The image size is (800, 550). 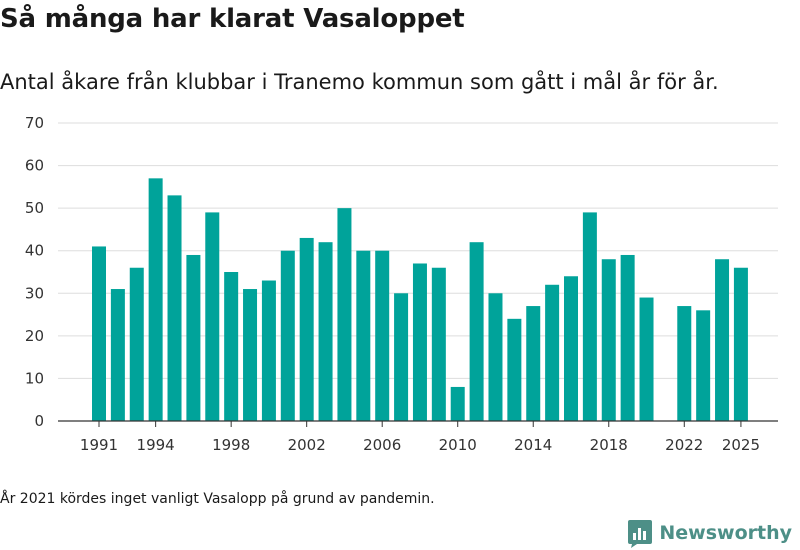 I want to click on chart-title: Så många har klarat Vasaloppet, so click(x=232, y=19).